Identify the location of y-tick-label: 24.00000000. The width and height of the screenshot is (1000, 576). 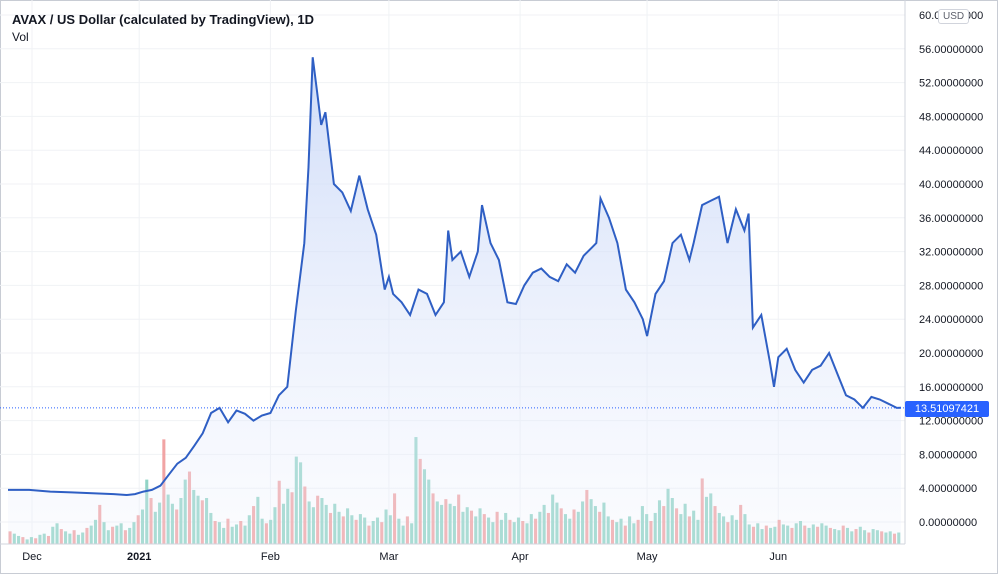
(951, 320).